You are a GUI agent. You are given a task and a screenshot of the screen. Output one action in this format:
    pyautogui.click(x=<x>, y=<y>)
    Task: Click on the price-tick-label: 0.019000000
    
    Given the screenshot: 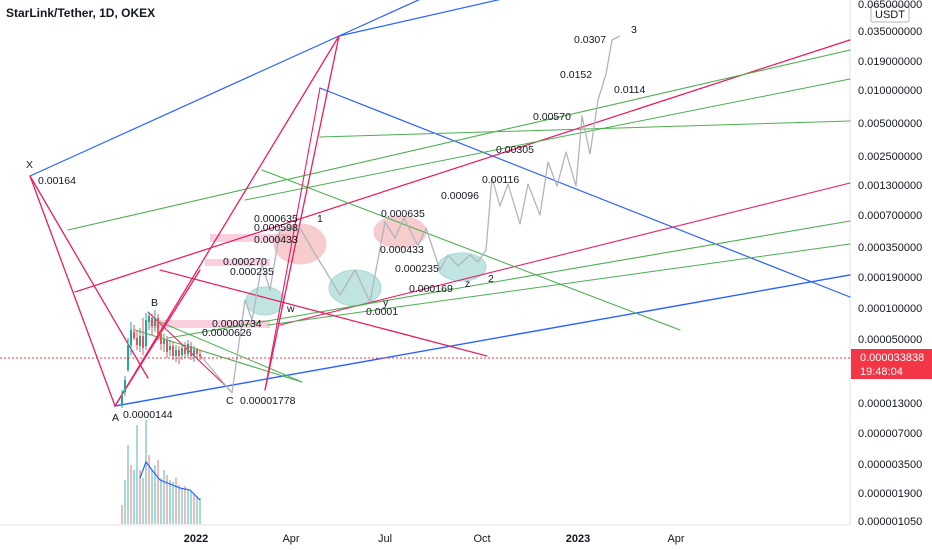 What is the action you would take?
    pyautogui.click(x=890, y=62)
    